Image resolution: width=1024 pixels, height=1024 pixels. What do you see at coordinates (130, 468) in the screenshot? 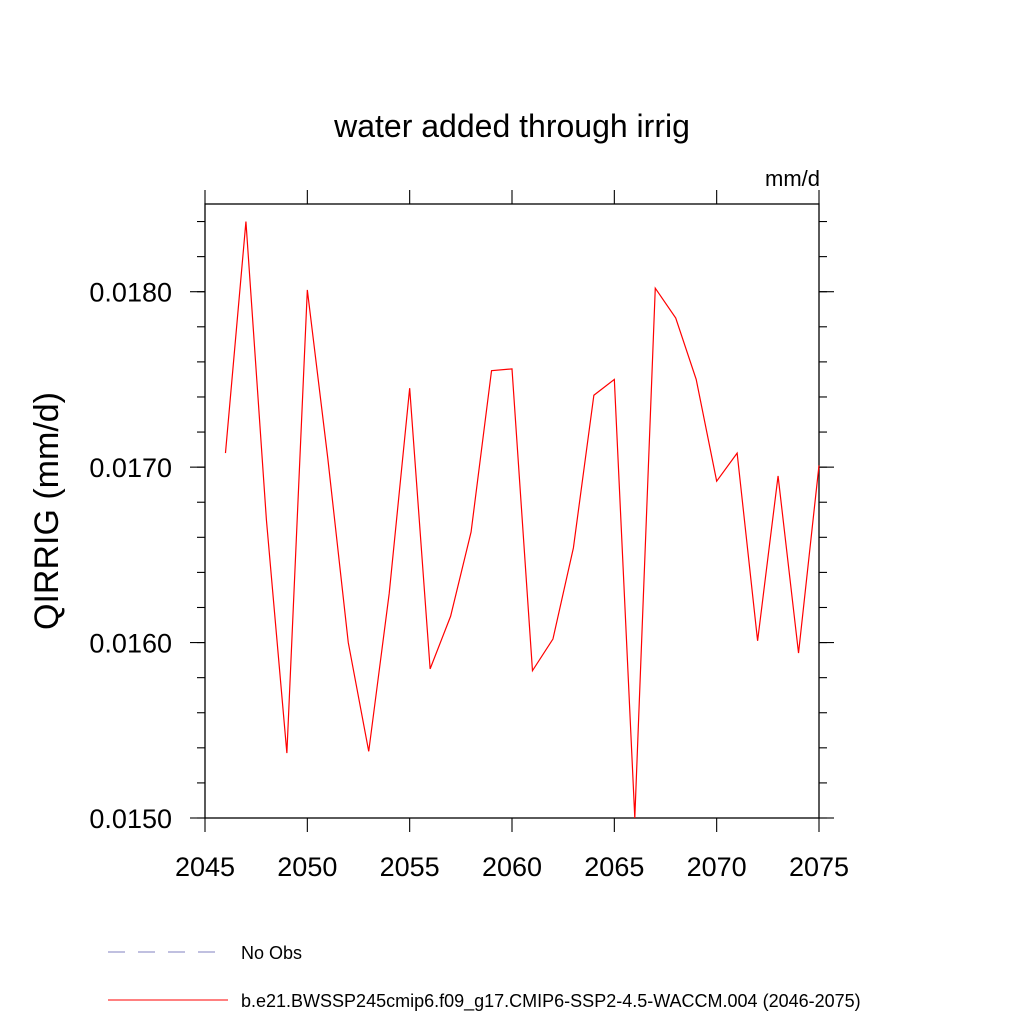
I see `y-tick-label: 0.0170` at bounding box center [130, 468].